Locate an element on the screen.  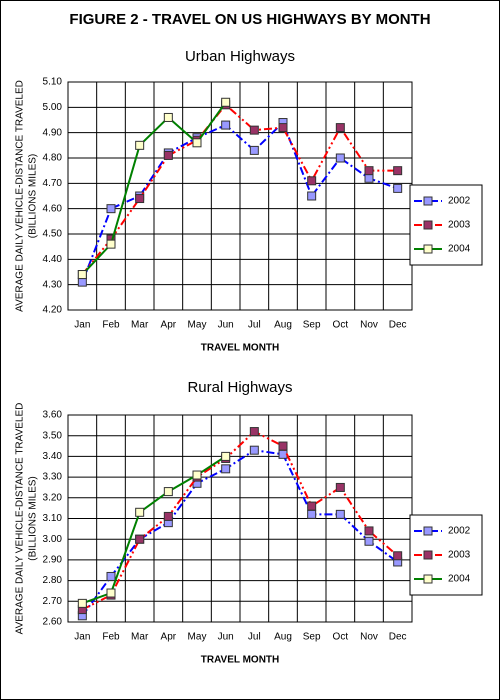
y-tick-label: 4.40 is located at coordinates (53, 259).